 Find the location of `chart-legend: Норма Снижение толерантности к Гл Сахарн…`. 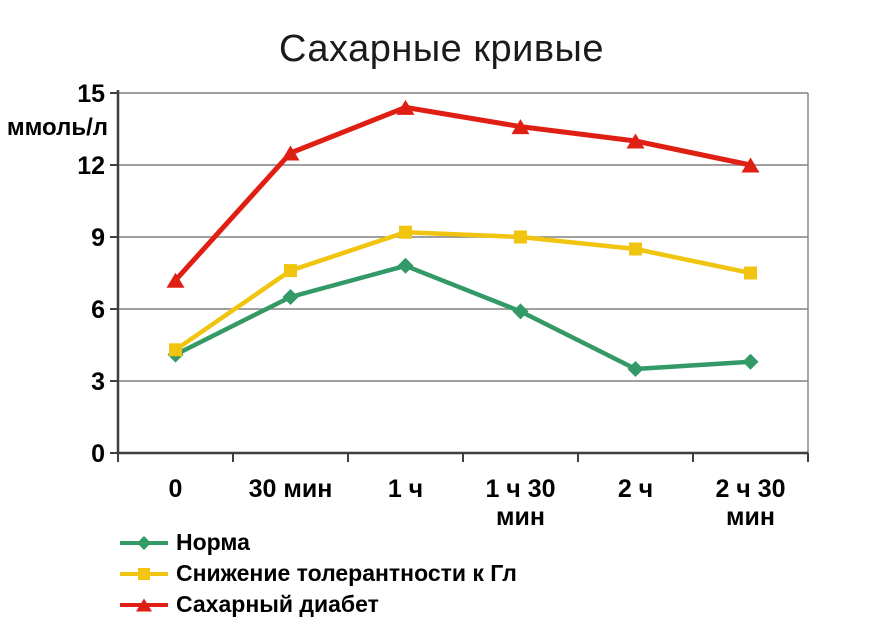

chart-legend: Норма Снижение толерантности к Гл Сахарн… is located at coordinates (317, 573).